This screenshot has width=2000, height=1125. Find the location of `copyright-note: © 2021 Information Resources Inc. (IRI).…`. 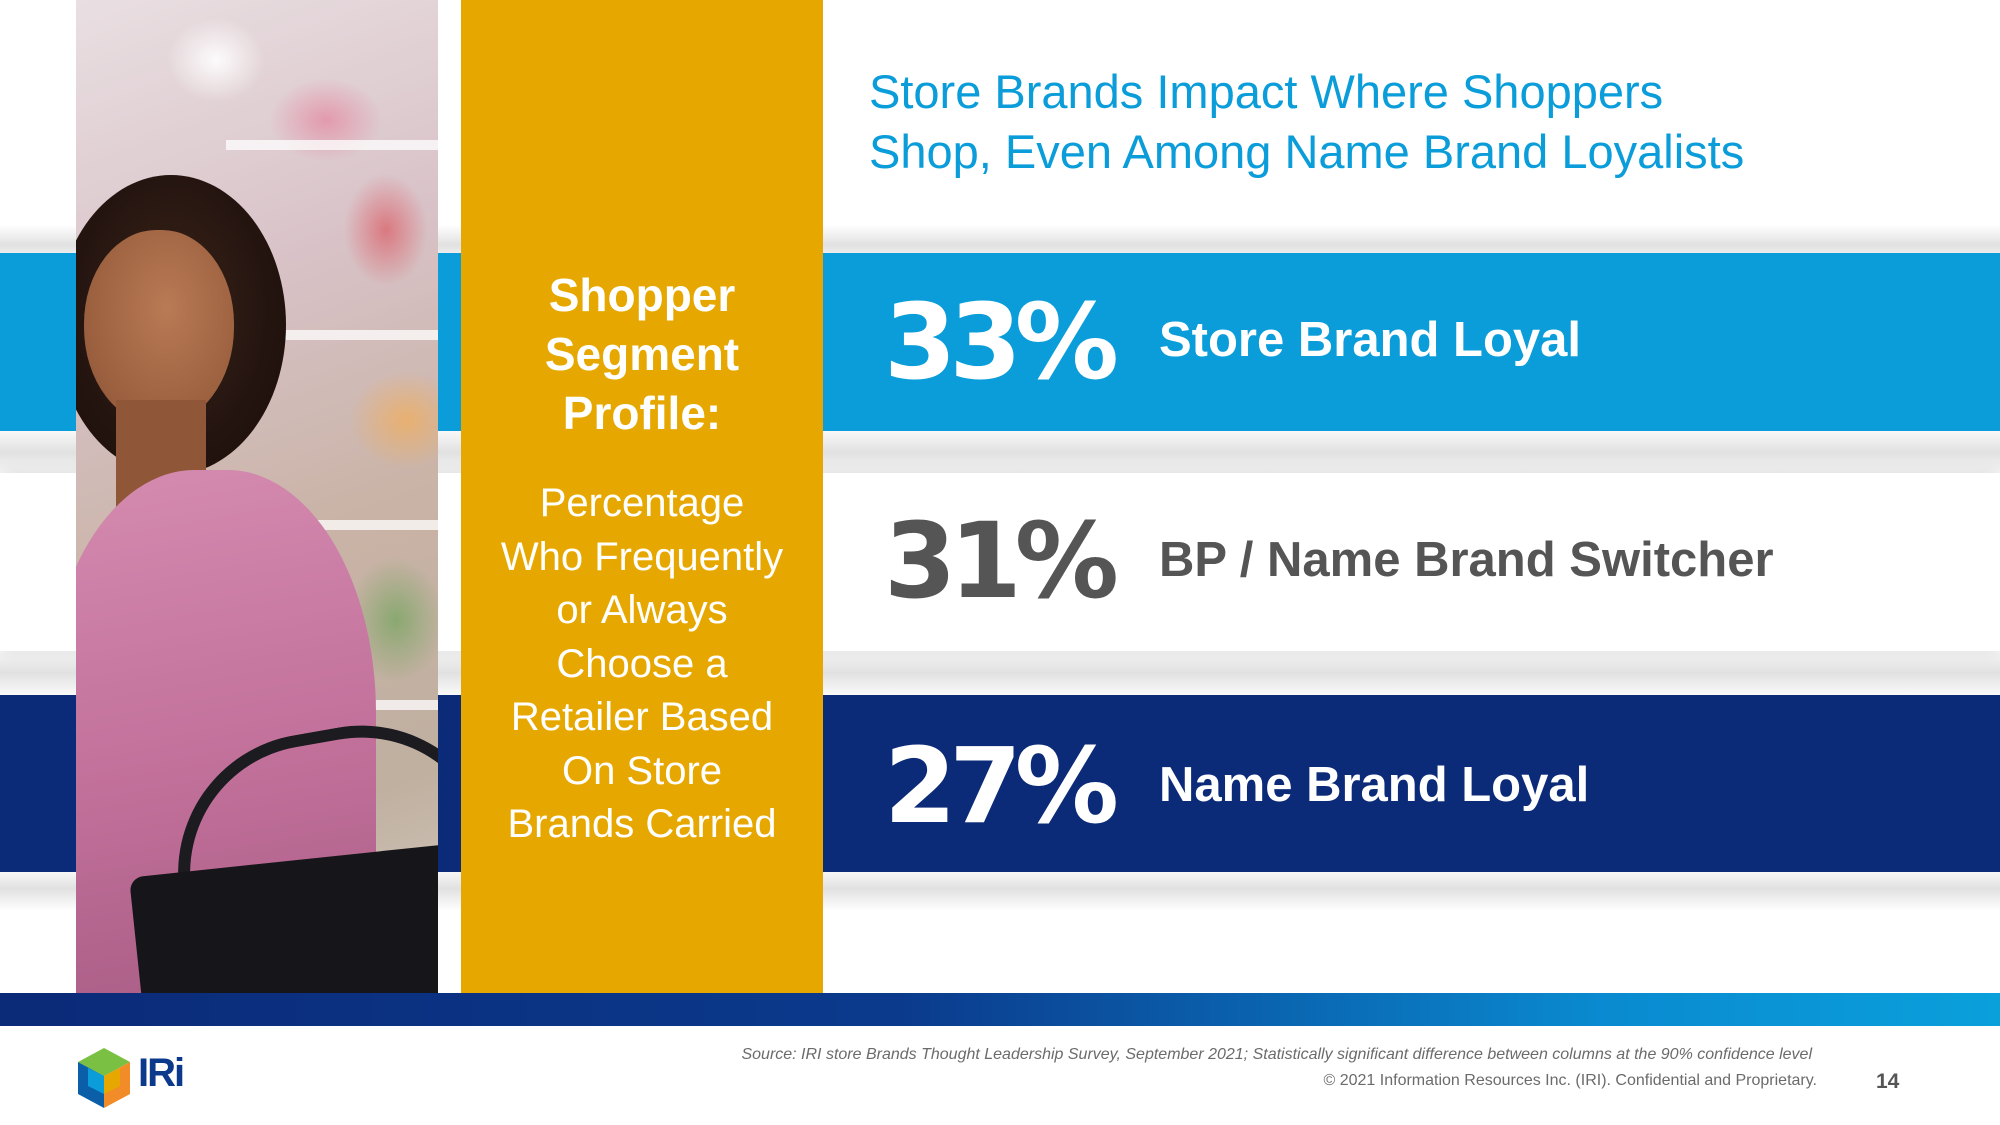

copyright-note: © 2021 Information Resources Inc. (IRI).… is located at coordinates (1570, 1080).